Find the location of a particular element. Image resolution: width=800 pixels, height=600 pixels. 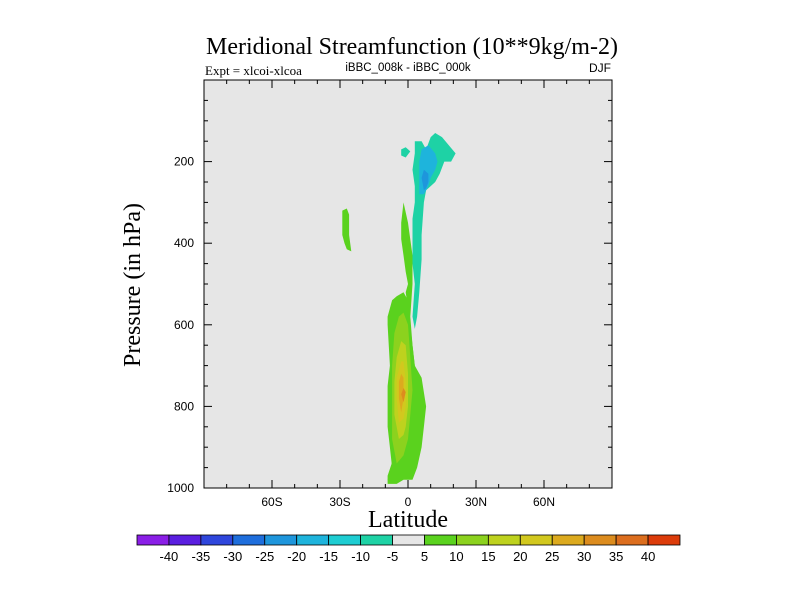

x-tick-label: 30S is located at coordinates (339, 502).